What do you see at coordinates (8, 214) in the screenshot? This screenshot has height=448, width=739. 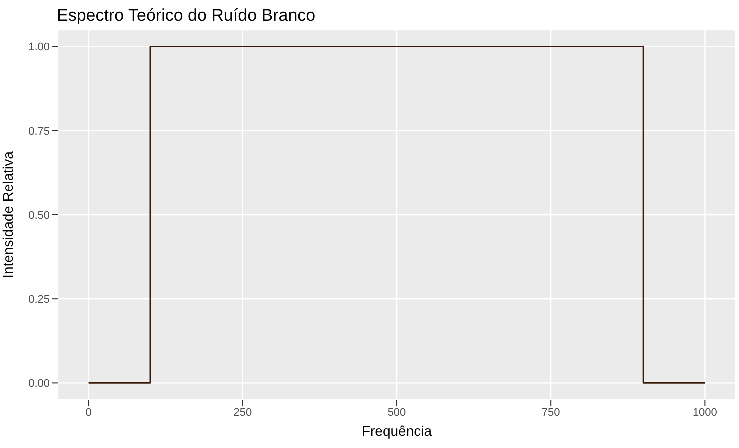 I see `y-axis-title: Intensidade Relativa` at bounding box center [8, 214].